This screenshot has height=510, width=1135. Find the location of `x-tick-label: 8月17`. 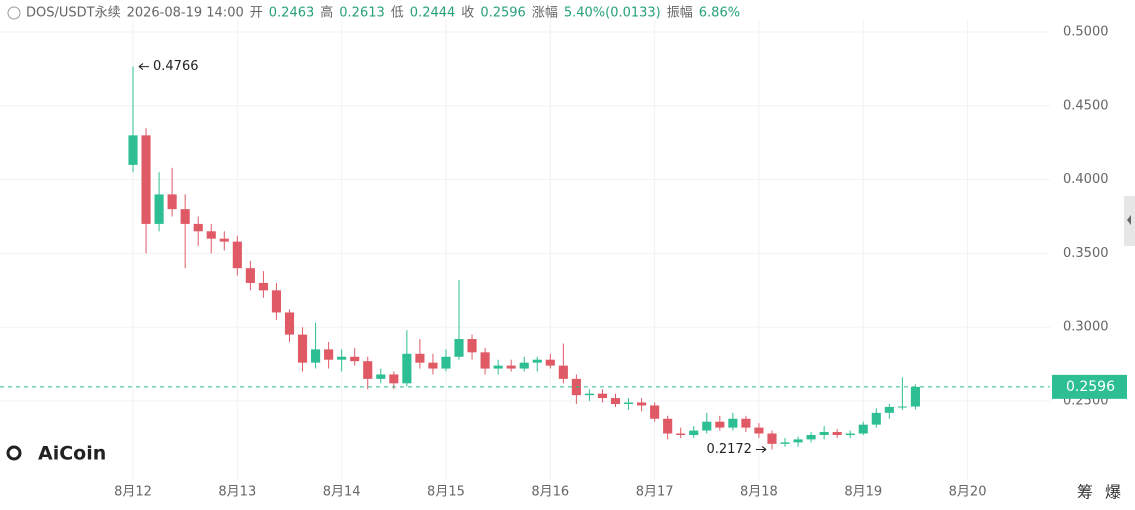

x-tick-label: 8月17 is located at coordinates (655, 492).